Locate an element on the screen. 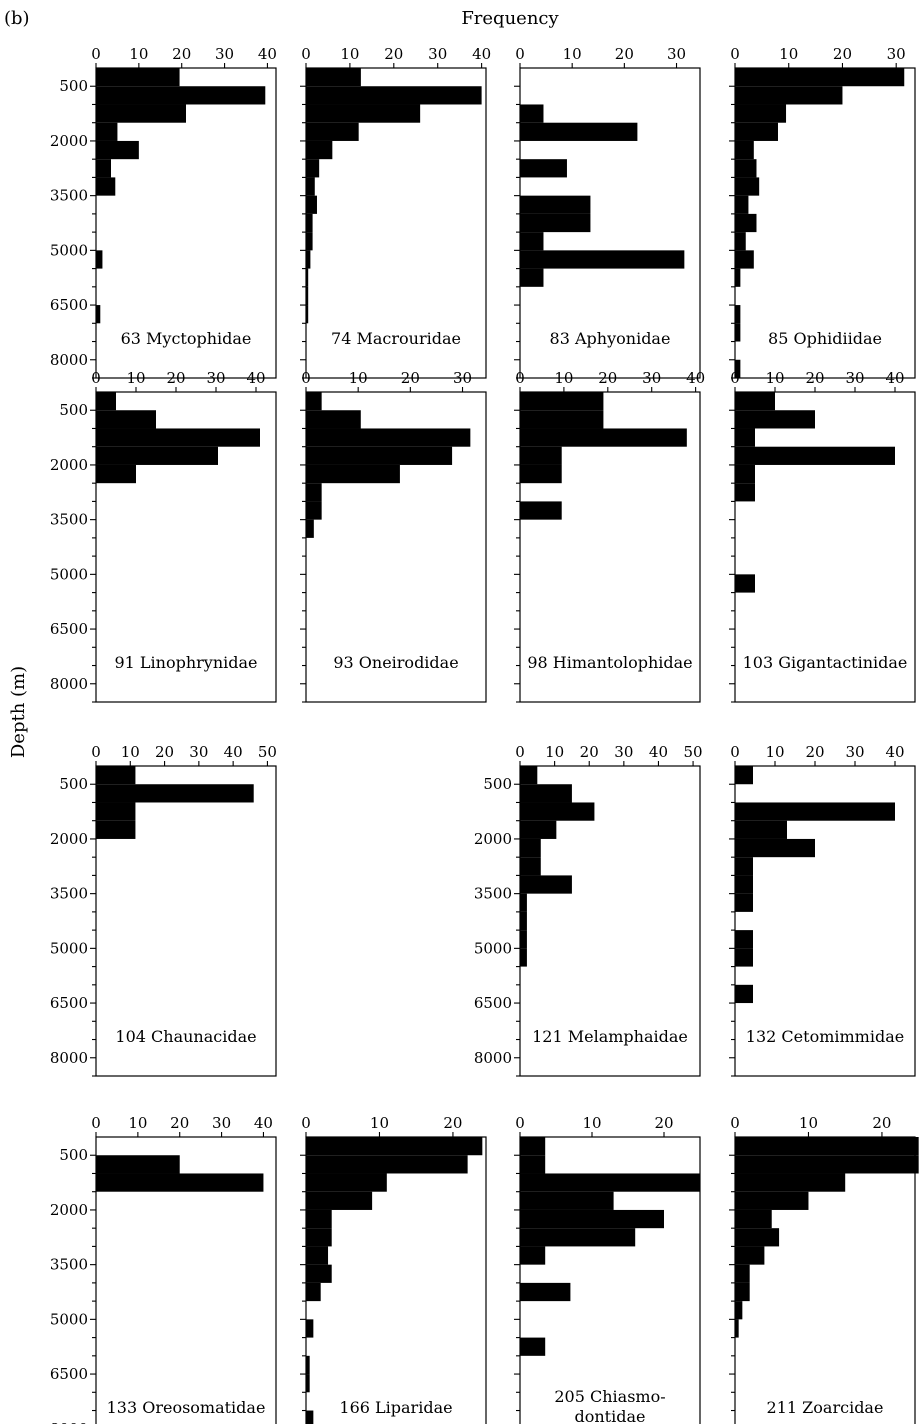 The height and width of the screenshot is (1424, 920). y-tick-label: 500 is located at coordinates (73, 86).